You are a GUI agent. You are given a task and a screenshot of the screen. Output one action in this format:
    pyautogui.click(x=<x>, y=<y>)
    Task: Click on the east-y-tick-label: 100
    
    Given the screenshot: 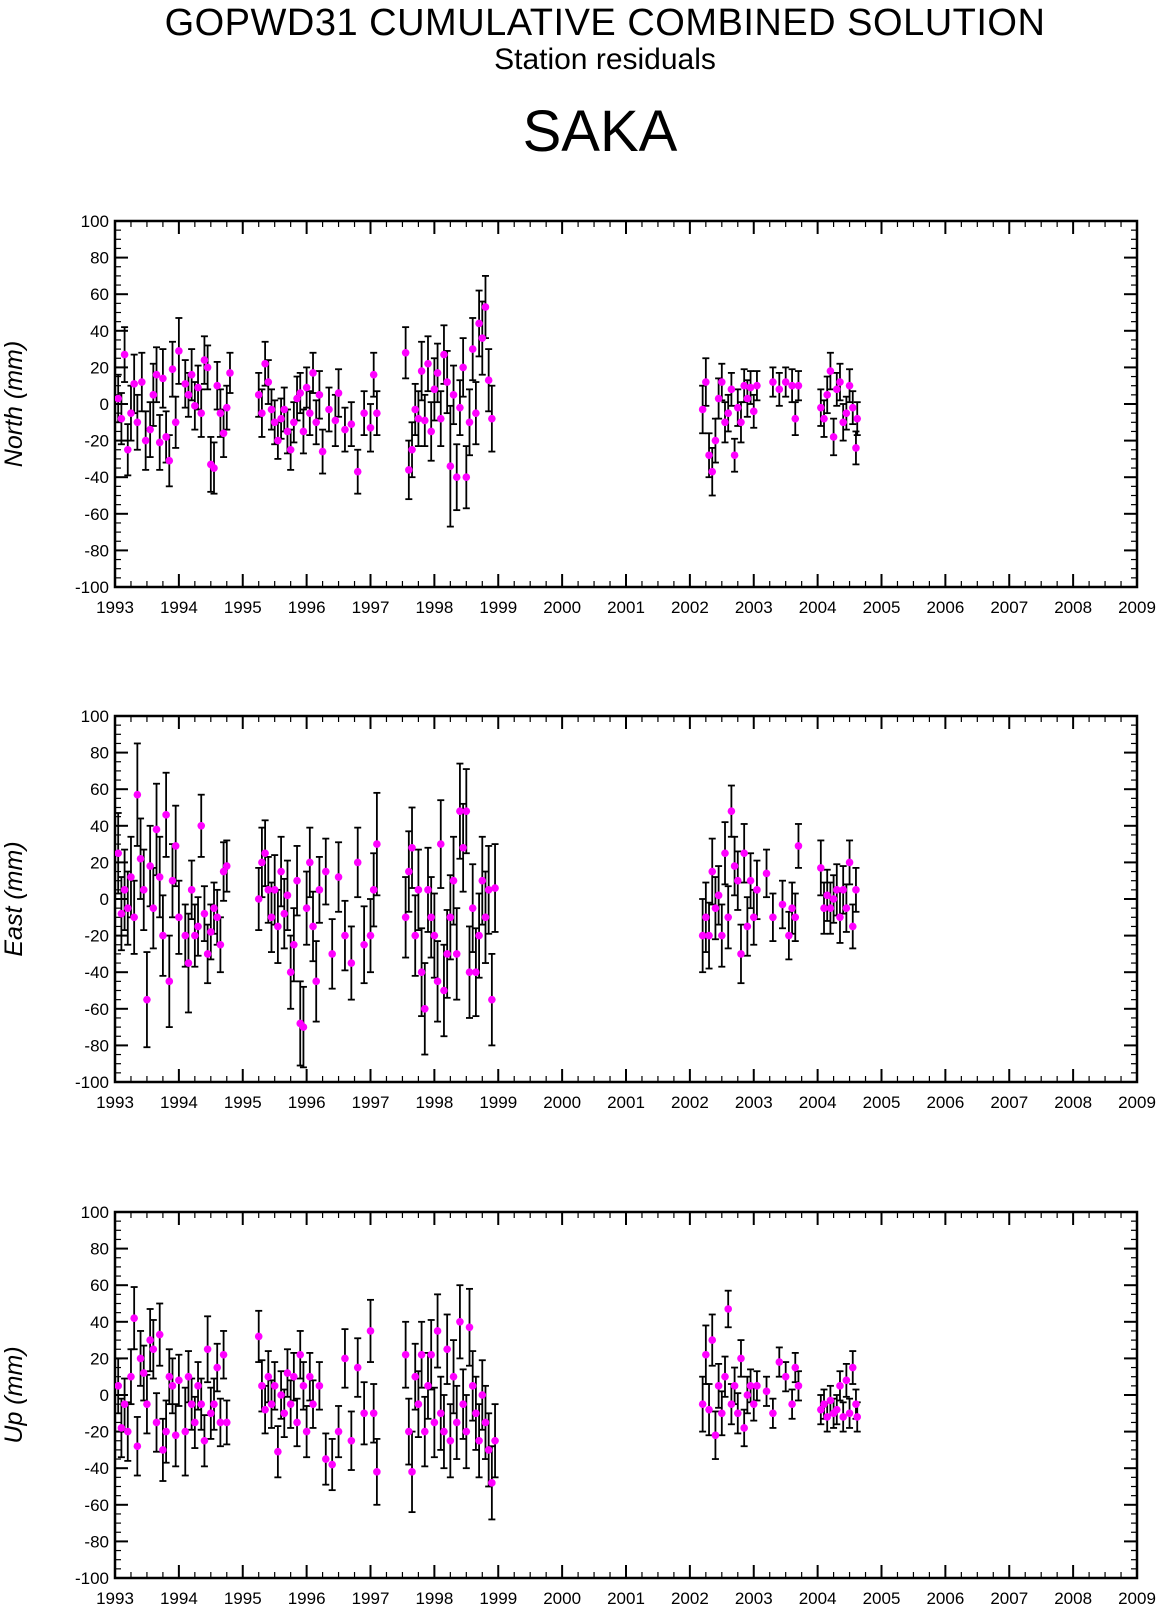 What is the action you would take?
    pyautogui.click(x=95, y=716)
    